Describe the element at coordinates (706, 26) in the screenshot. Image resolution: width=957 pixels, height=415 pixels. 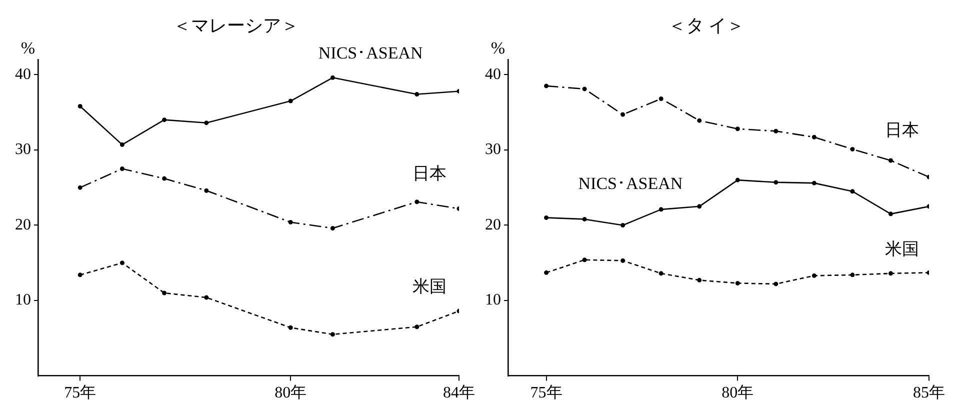
I see `chart-title: ＜タ イ＞` at that location.